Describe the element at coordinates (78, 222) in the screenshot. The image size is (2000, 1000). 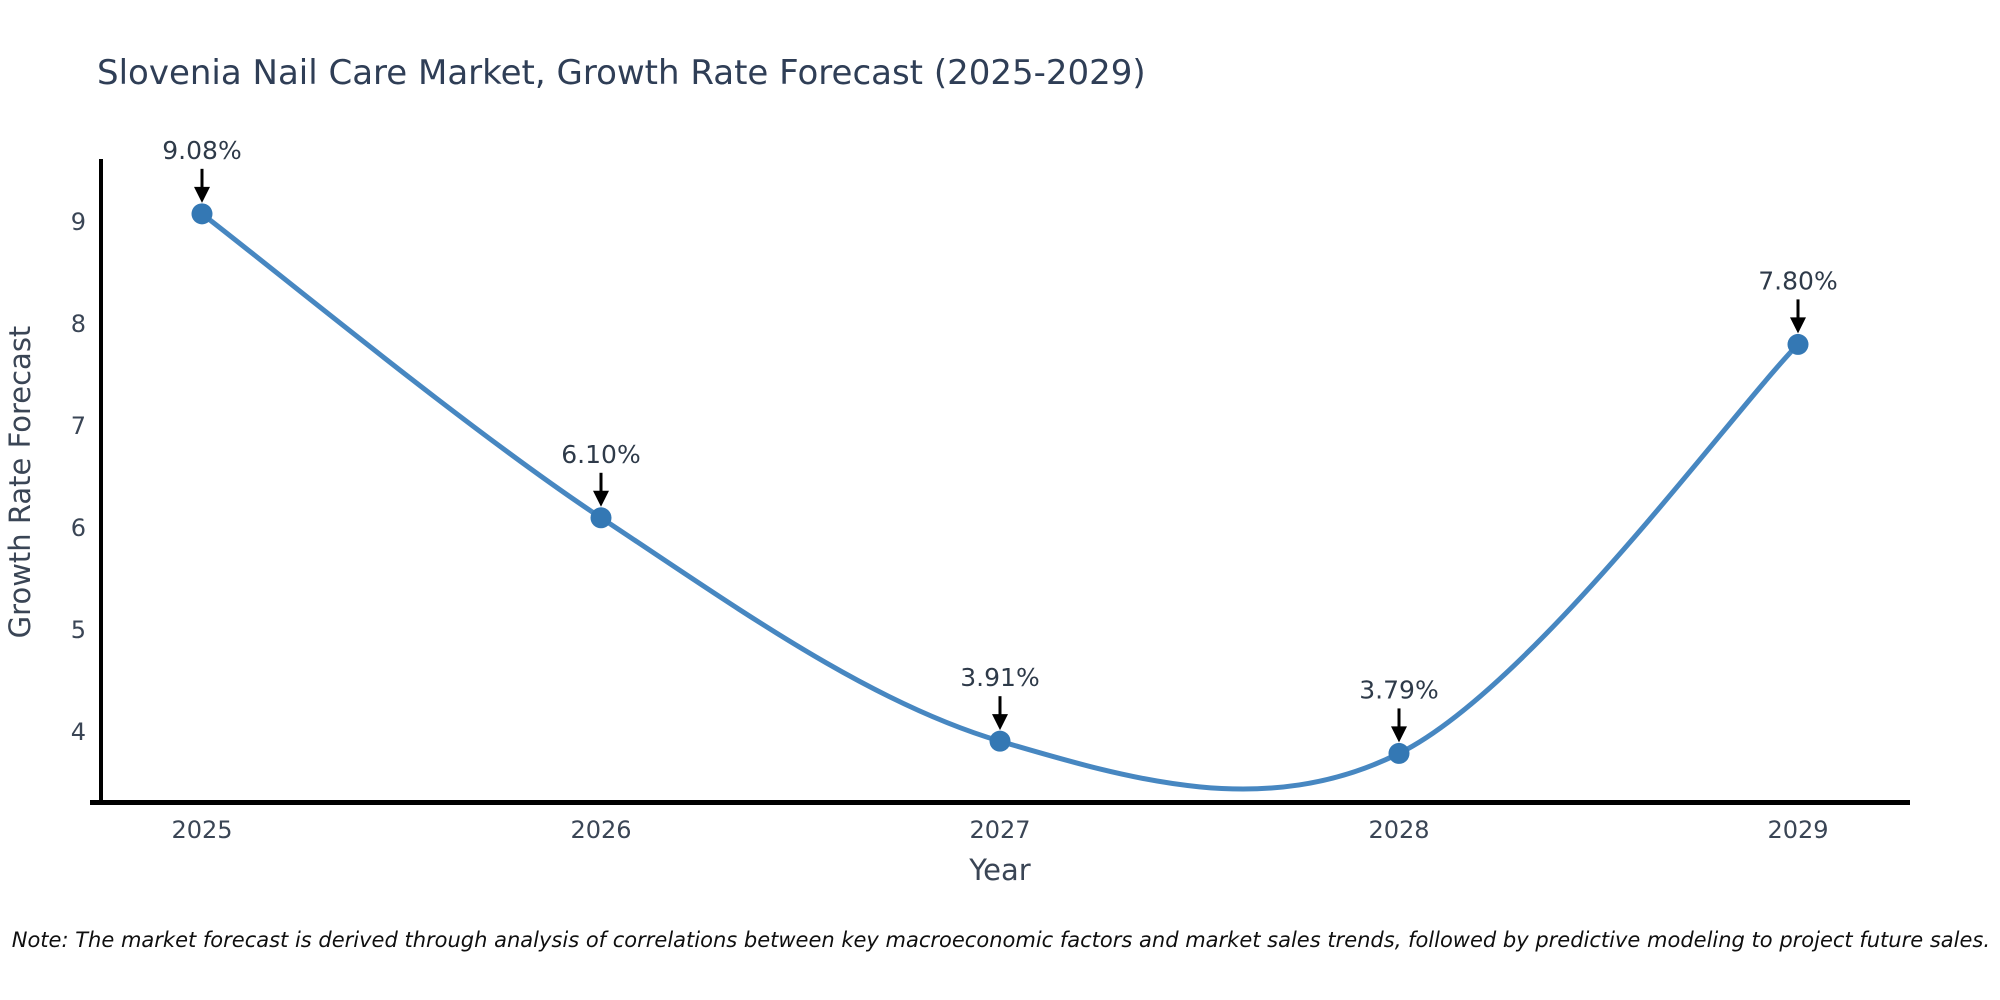
I see `y-tick-label-9: 9` at that location.